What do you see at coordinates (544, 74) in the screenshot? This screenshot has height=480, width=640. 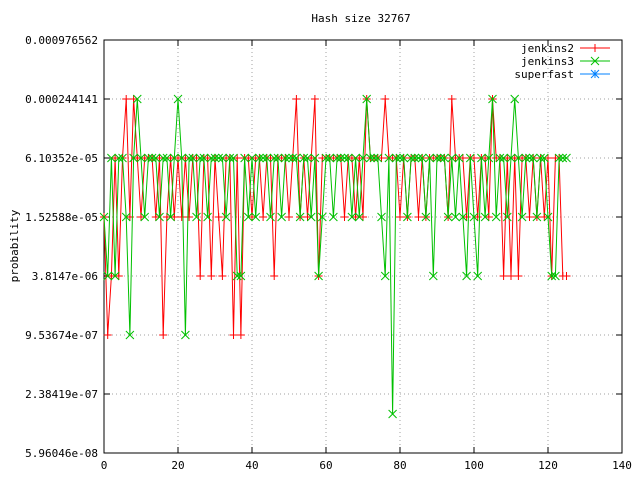 I see `legend-label: superfast` at bounding box center [544, 74].